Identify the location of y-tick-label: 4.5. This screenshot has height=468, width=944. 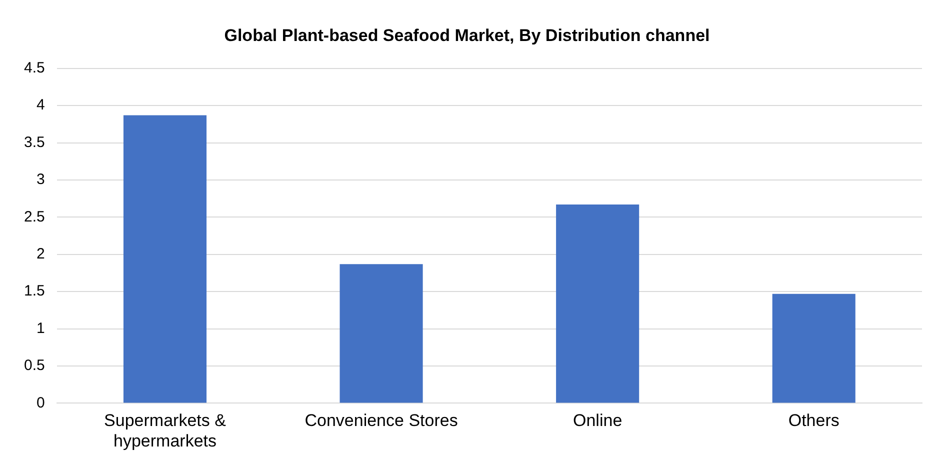
(34, 68).